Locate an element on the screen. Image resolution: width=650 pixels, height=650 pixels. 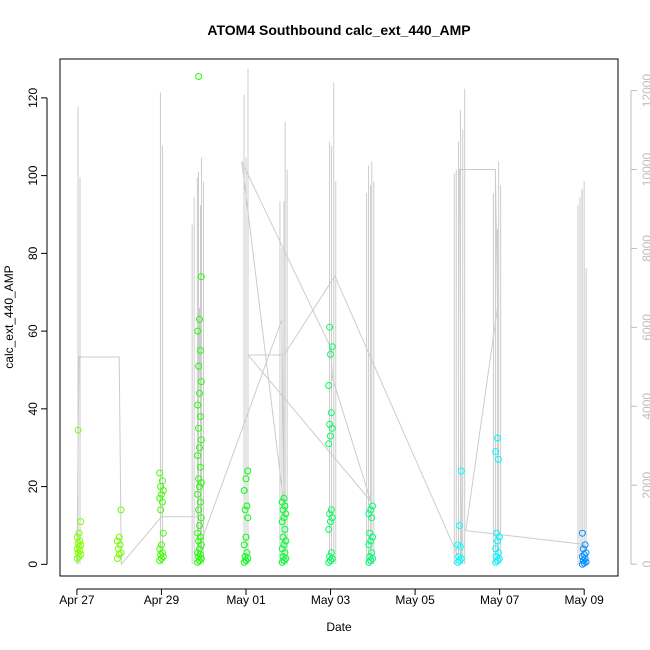
y-tick-label: 100 is located at coordinates (33, 175).